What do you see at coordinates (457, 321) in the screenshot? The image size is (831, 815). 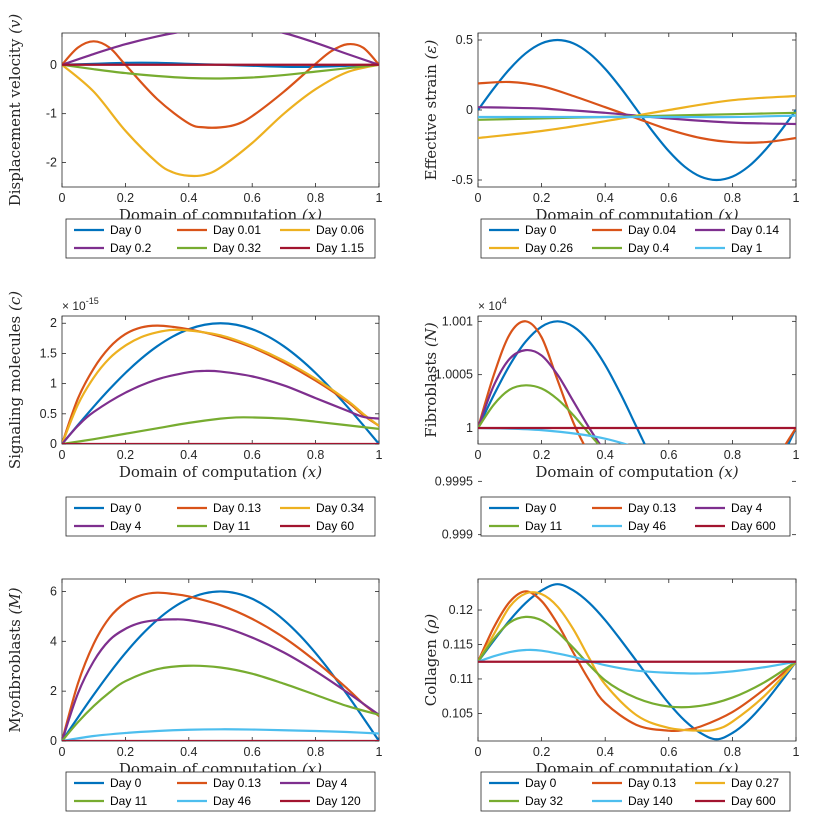 I see `y-tick-label: 1.001` at bounding box center [457, 321].